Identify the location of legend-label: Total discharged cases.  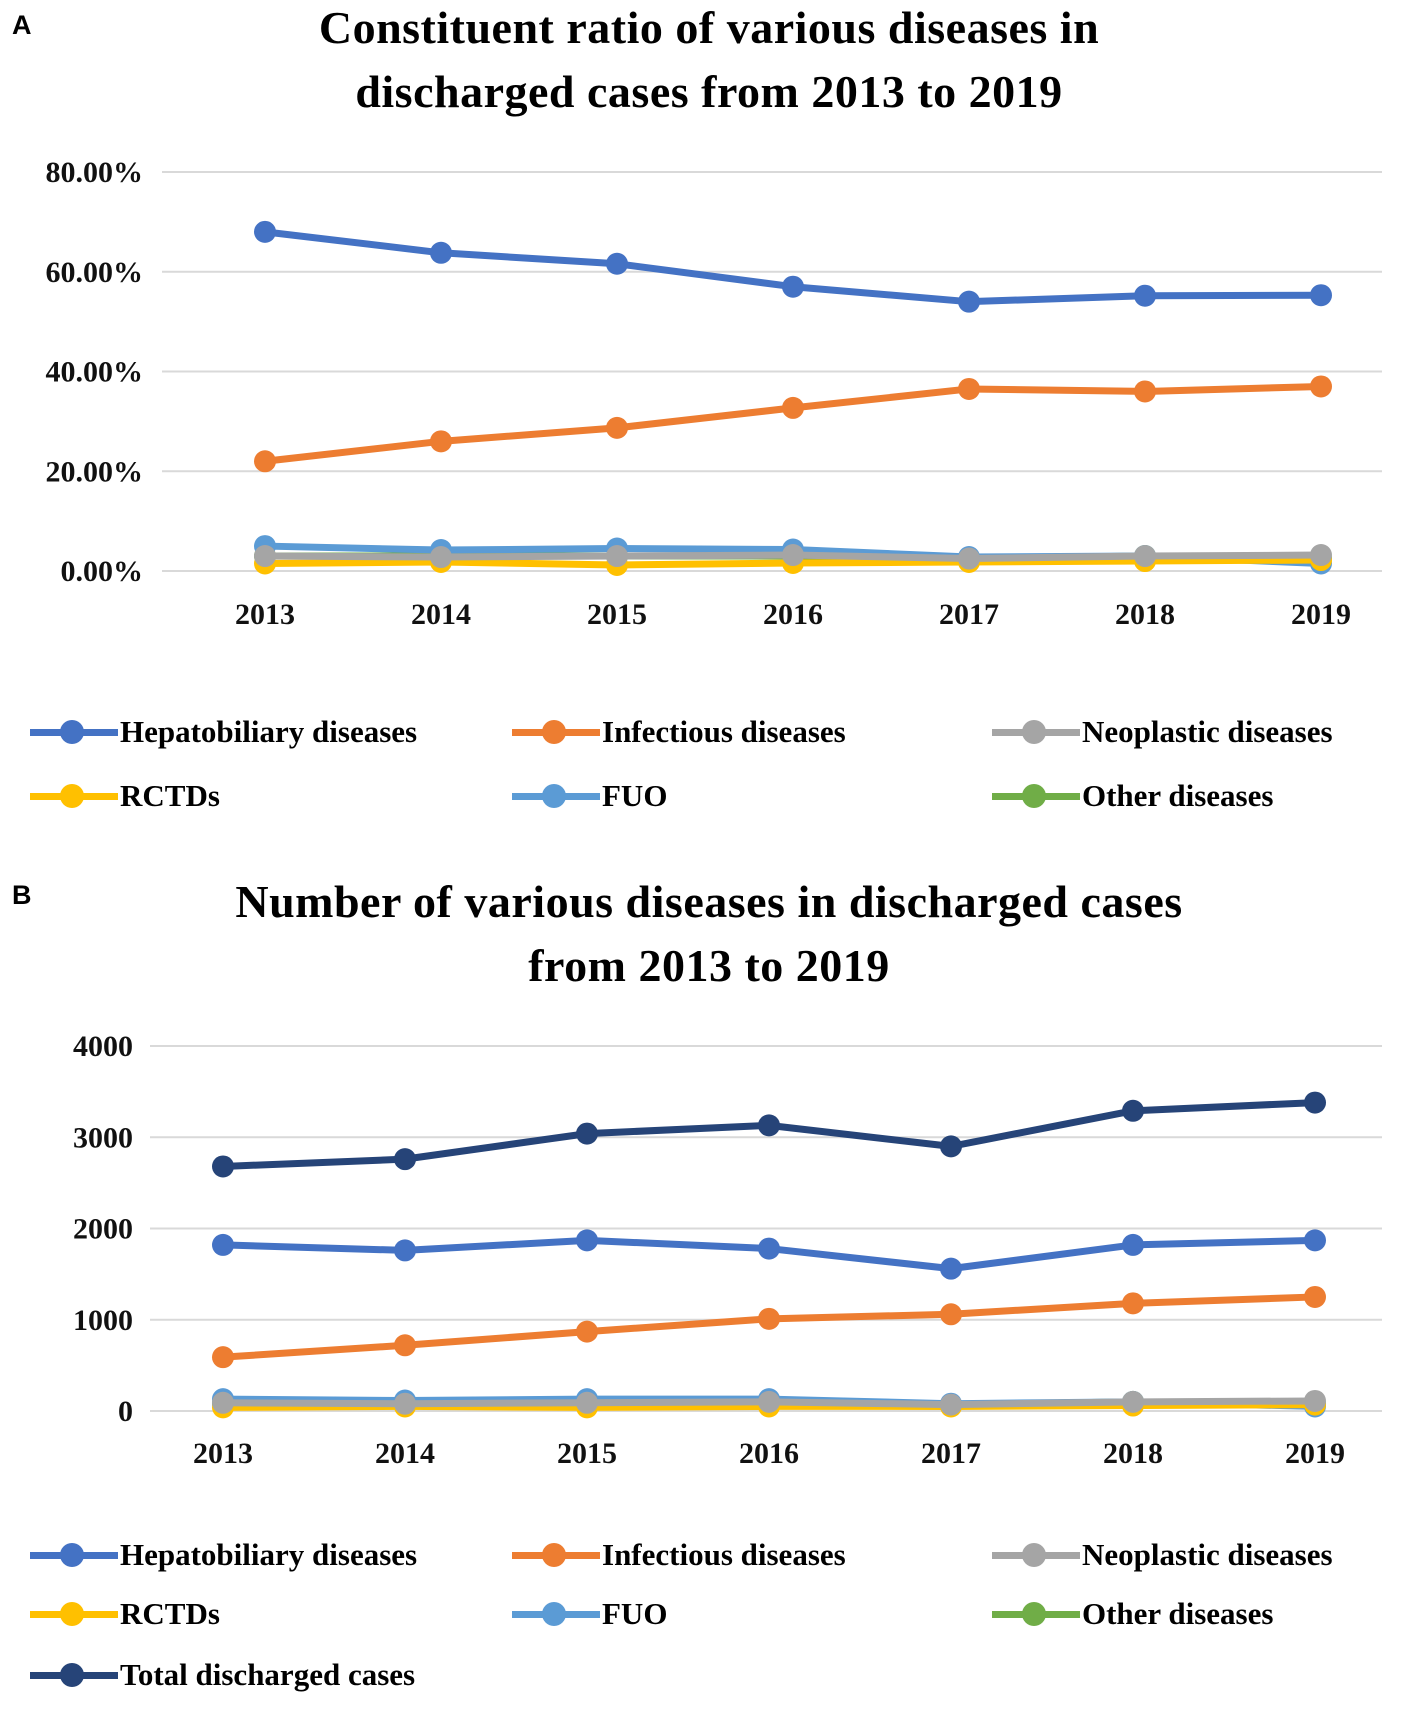
(268, 1674).